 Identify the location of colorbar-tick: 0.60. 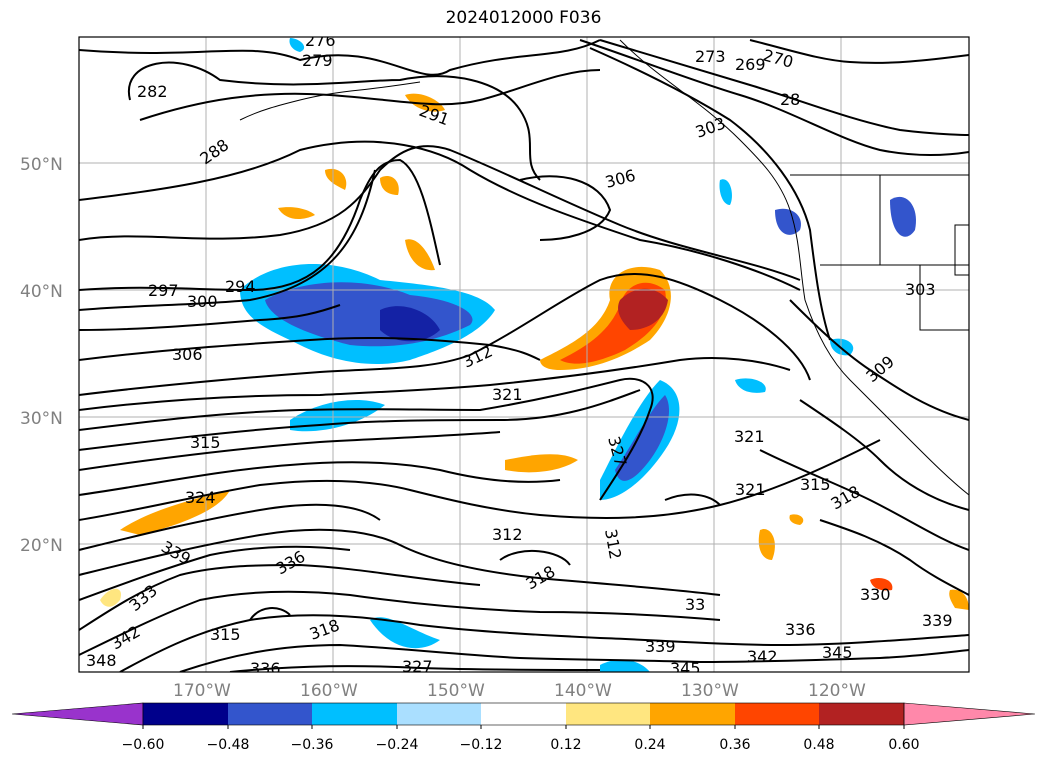
(903, 745).